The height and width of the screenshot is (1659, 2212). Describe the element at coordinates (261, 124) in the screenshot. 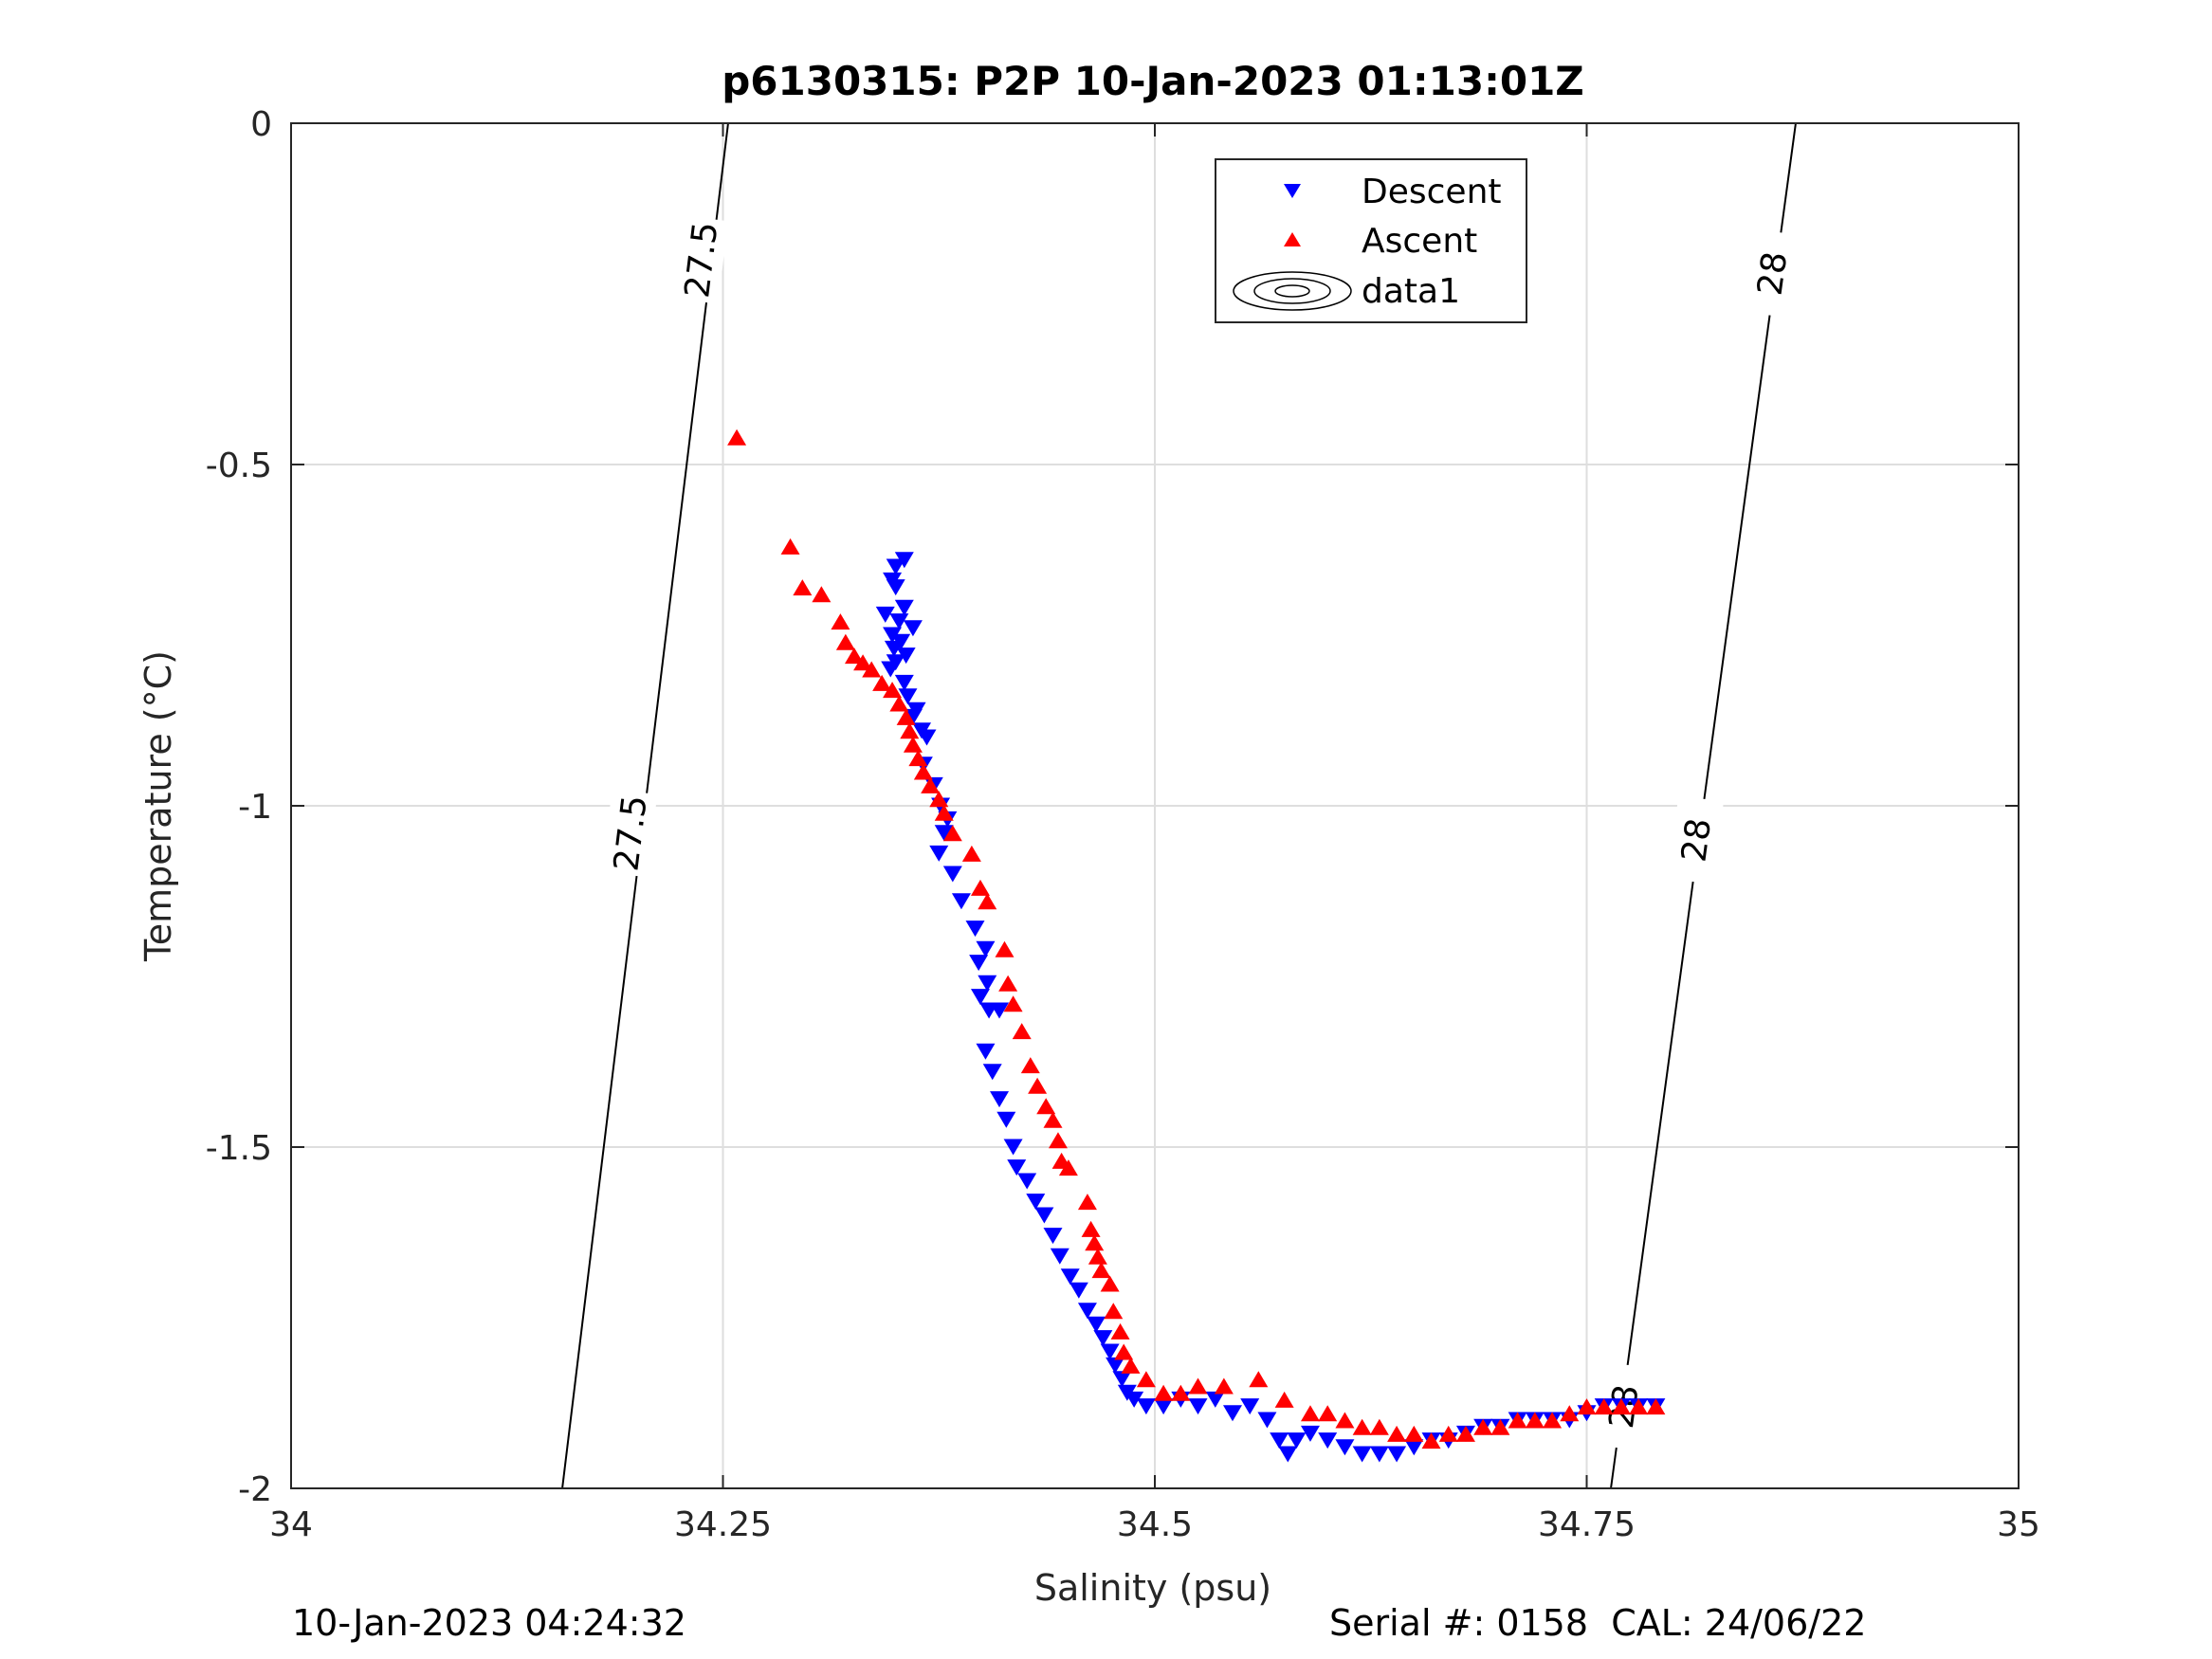

I see `y-tick-label: 0` at that location.